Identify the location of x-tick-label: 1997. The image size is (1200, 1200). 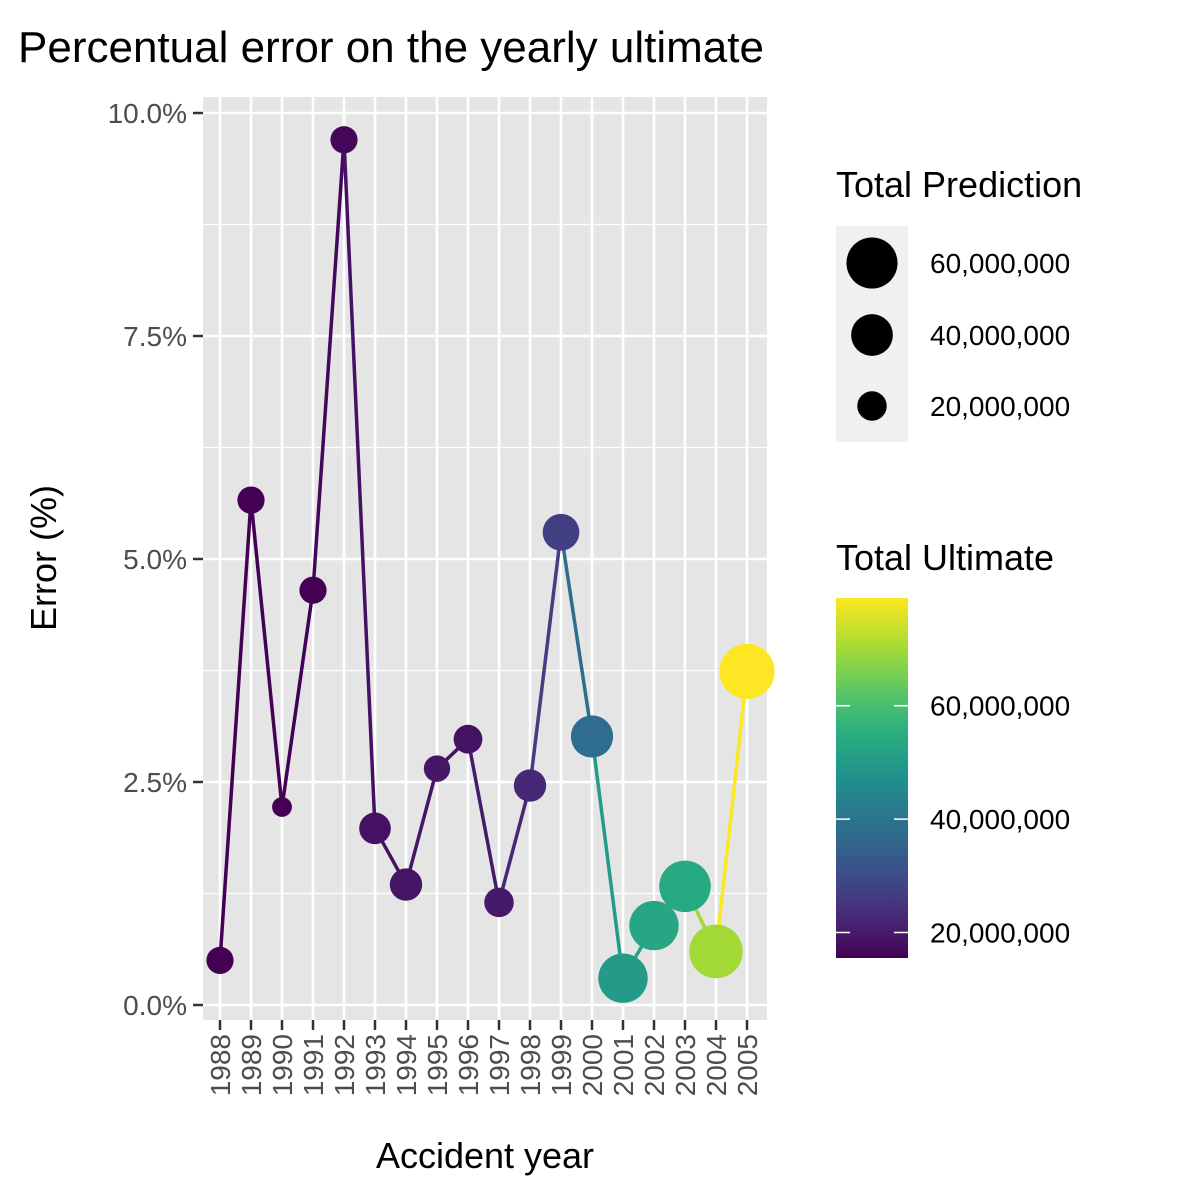
(499, 1065).